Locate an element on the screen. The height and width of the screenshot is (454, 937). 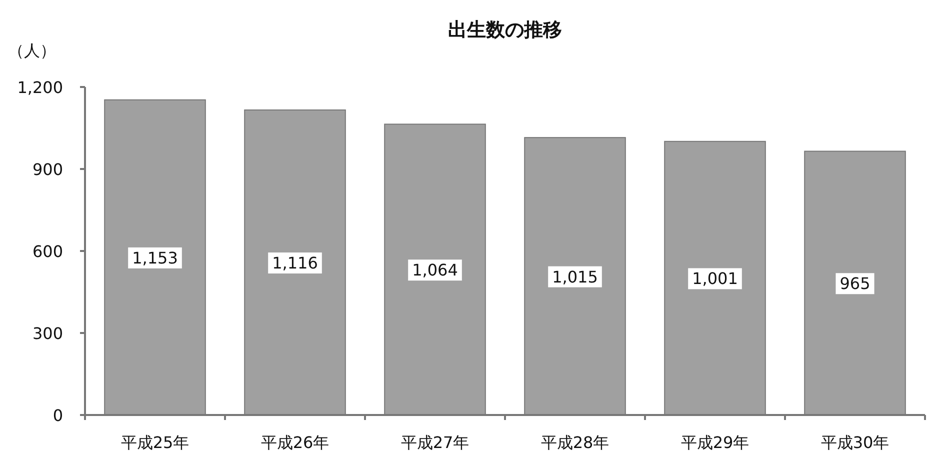
data-label: 1,001 is located at coordinates (715, 278).